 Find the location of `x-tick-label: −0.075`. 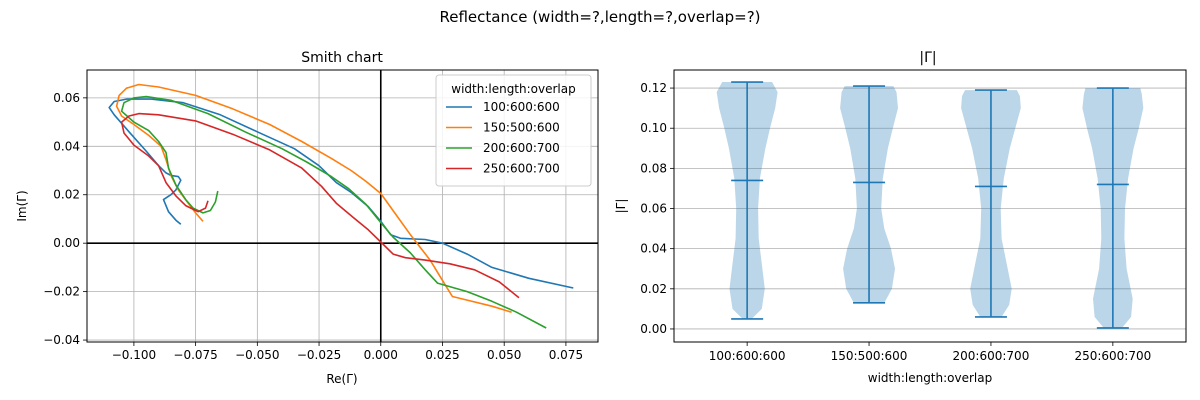

x-tick-label: −0.075 is located at coordinates (195, 355).